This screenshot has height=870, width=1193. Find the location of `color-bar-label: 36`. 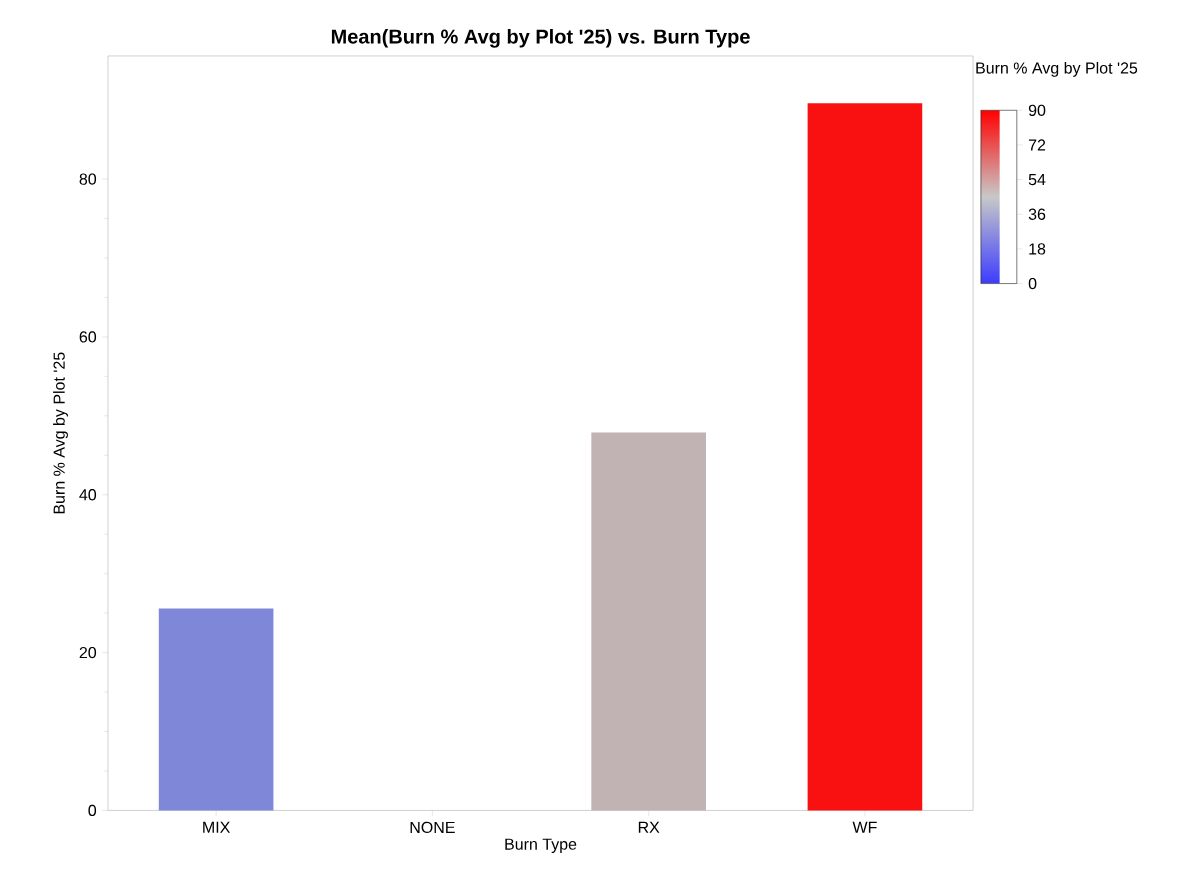

color-bar-label: 36 is located at coordinates (1037, 214).